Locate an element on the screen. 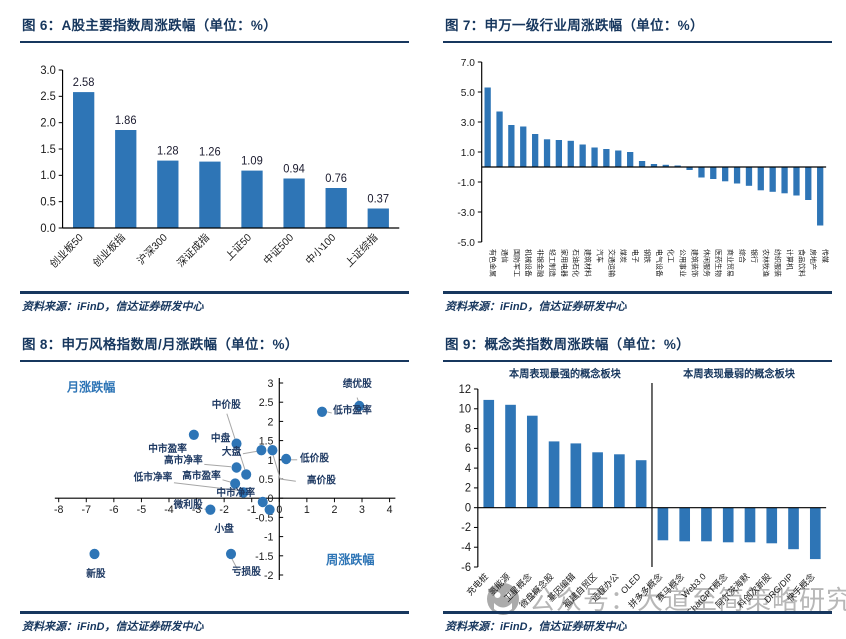 This screenshot has height=639, width=846. fig8-x-axis: -8 -7 -6 -5 -4 -3 -2 -1 0 1 2 3 4 is located at coordinates (223, 507).